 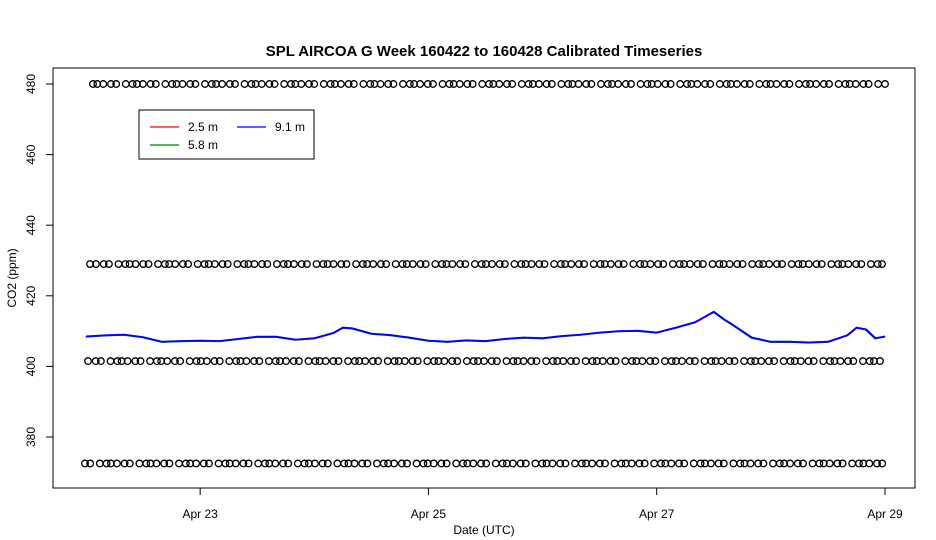 I want to click on legend-label: 5.8 m, so click(x=203, y=145).